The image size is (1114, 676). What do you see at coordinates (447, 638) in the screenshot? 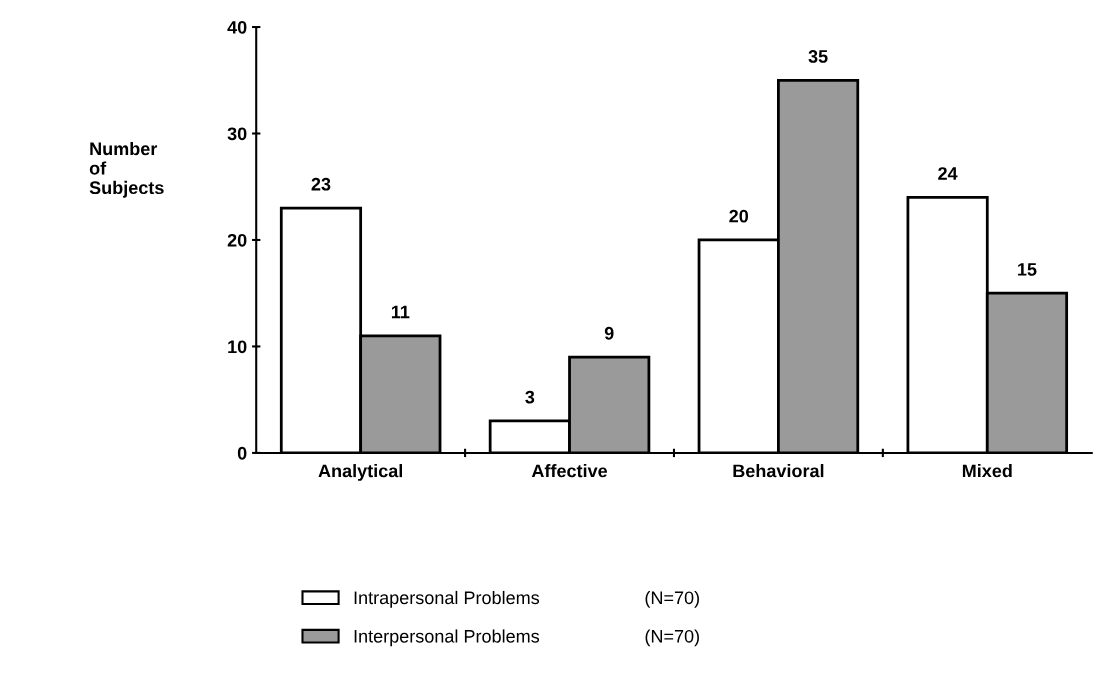
I see `legend-label: Interpersonal Problems` at bounding box center [447, 638].